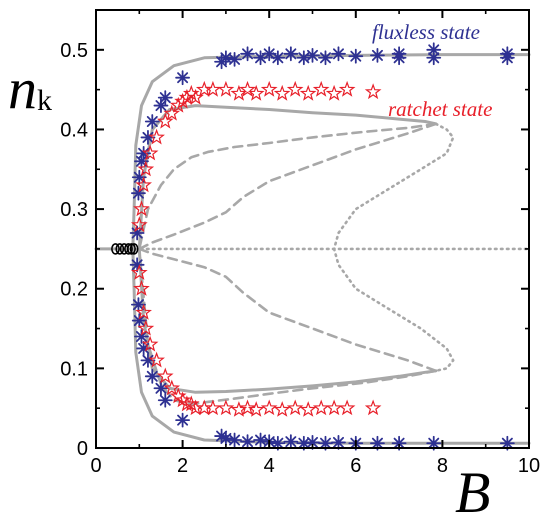 The width and height of the screenshot is (549, 520). Describe the element at coordinates (74, 290) in the screenshot. I see `y-tick-label: 0.2` at that location.